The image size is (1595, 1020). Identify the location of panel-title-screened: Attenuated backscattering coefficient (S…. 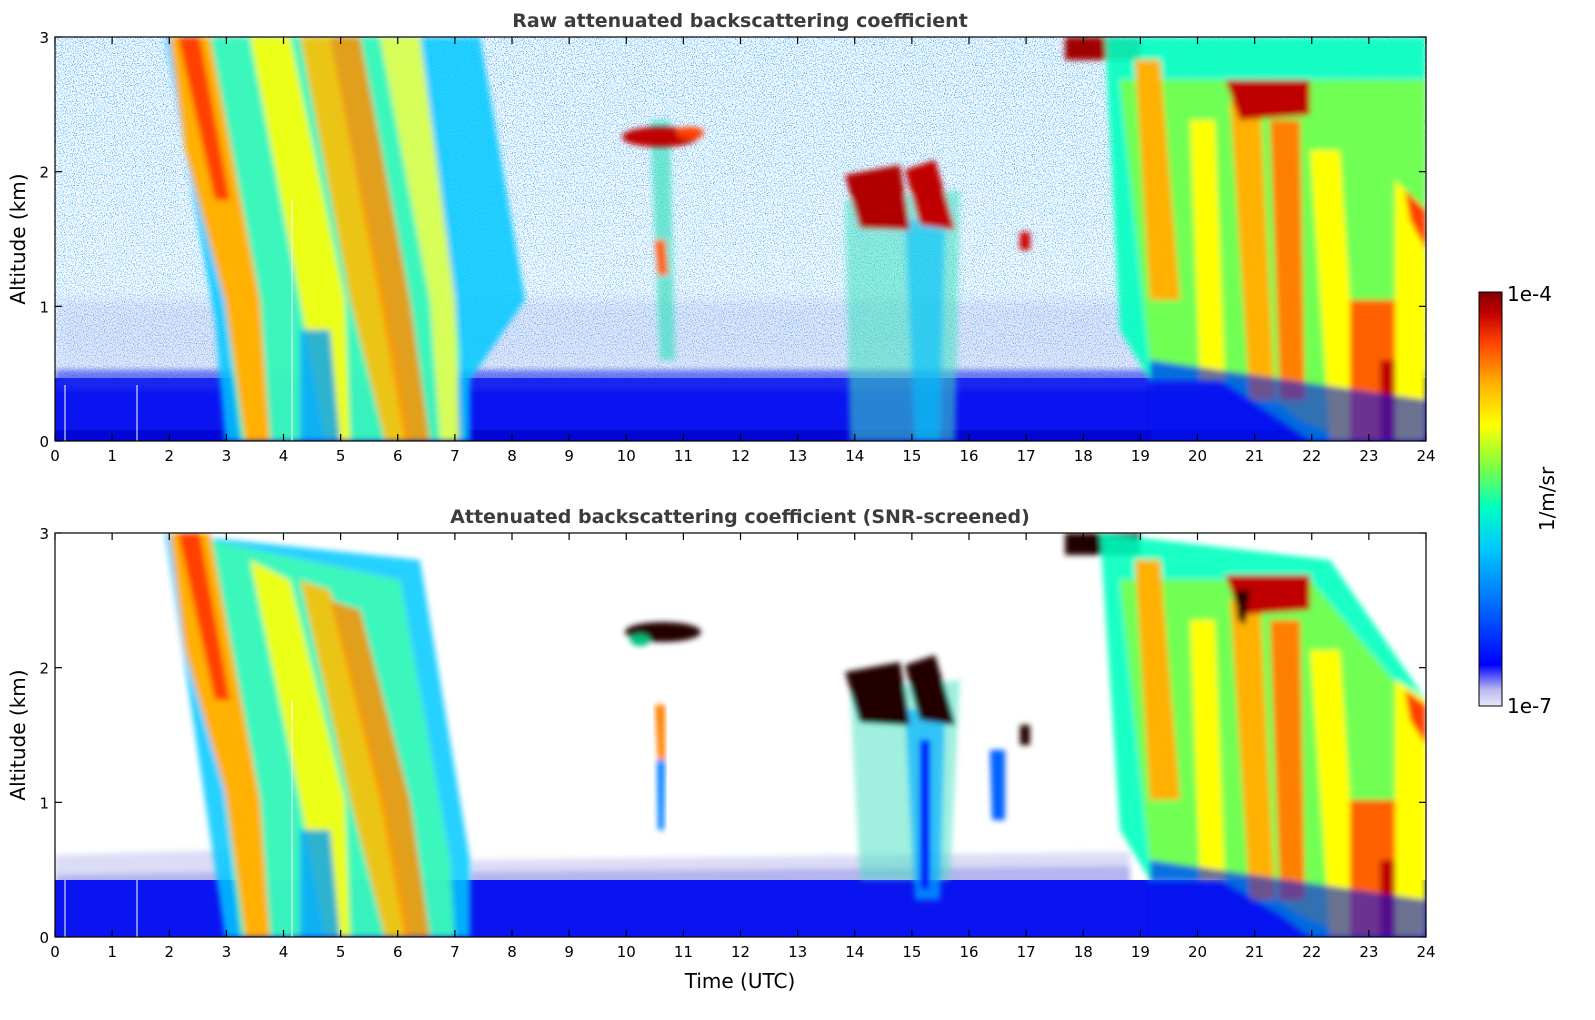
(740, 517).